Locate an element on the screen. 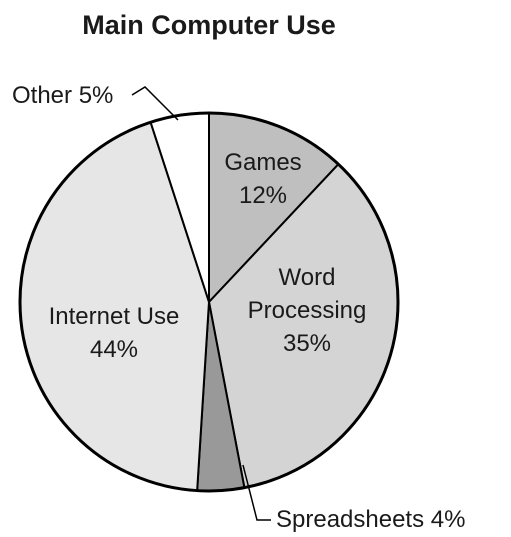 Image resolution: width=511 pixels, height=537 pixels. slice-value-games: 12% is located at coordinates (263, 195).